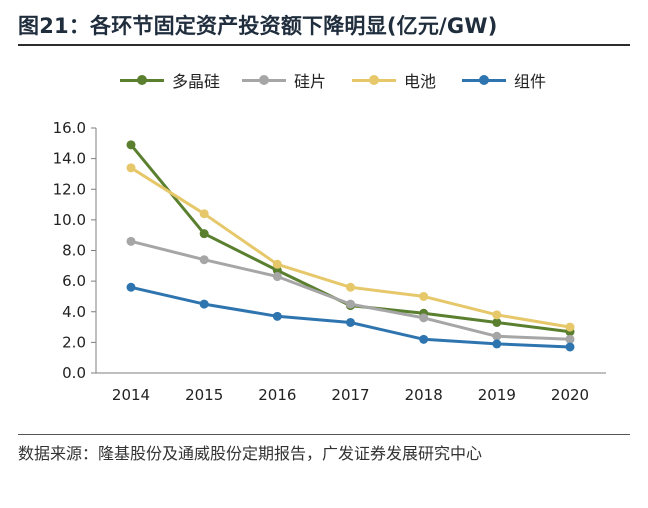 The image size is (648, 508). What do you see at coordinates (170, 80) in the screenshot?
I see `legend-item-polysilicon: 多晶硅` at bounding box center [170, 80].